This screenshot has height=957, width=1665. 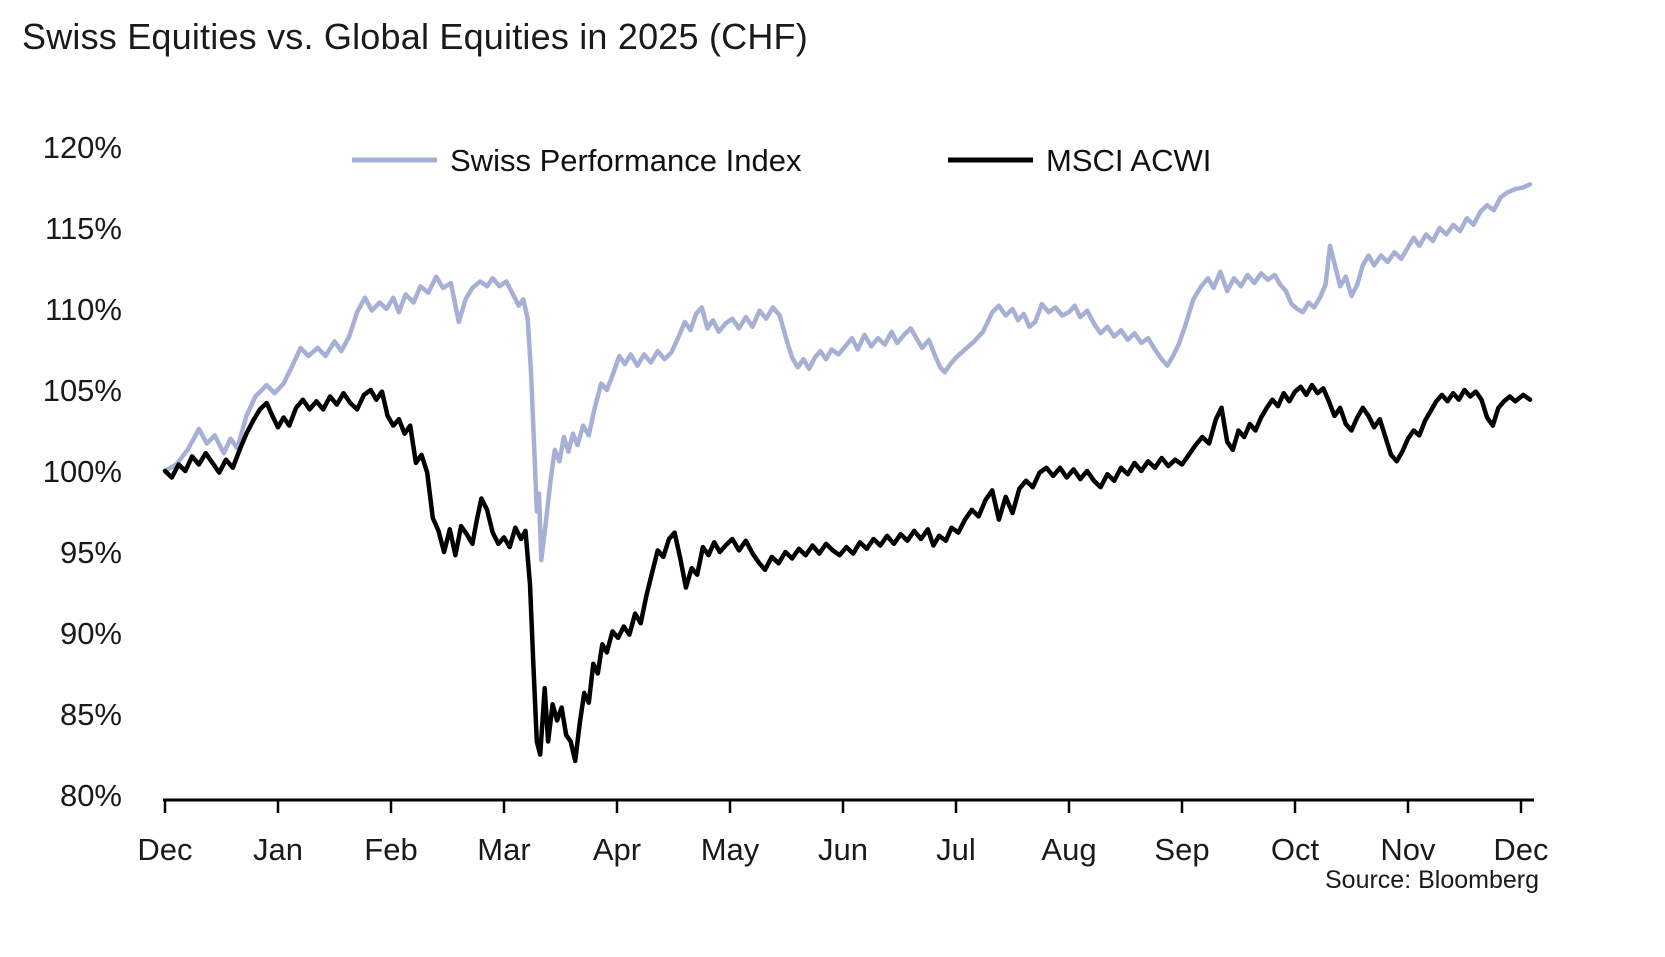 I want to click on axis-layer, so click(x=848, y=805).